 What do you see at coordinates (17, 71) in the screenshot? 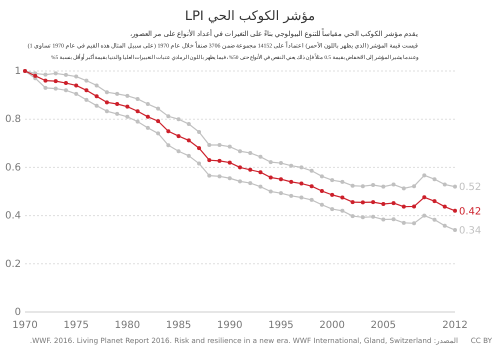
I see `y-tick-label: 1` at bounding box center [17, 71].